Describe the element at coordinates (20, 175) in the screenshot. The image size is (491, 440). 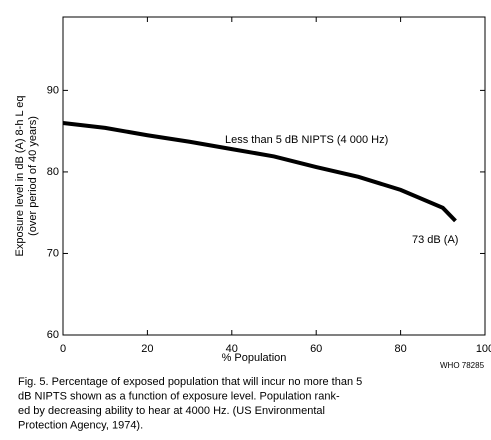
I see `y-axis-label: Exposure level in dB (A) 8-h L eq` at that location.